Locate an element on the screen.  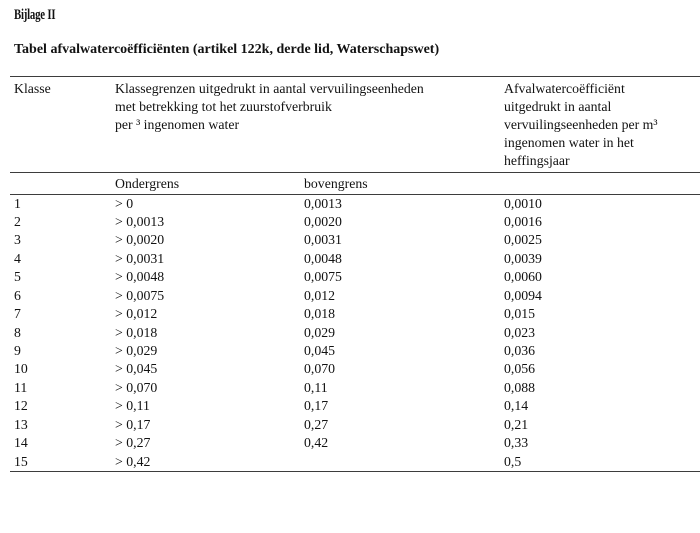
ondergrens-cell: > 0,029 is located at coordinates (136, 350).